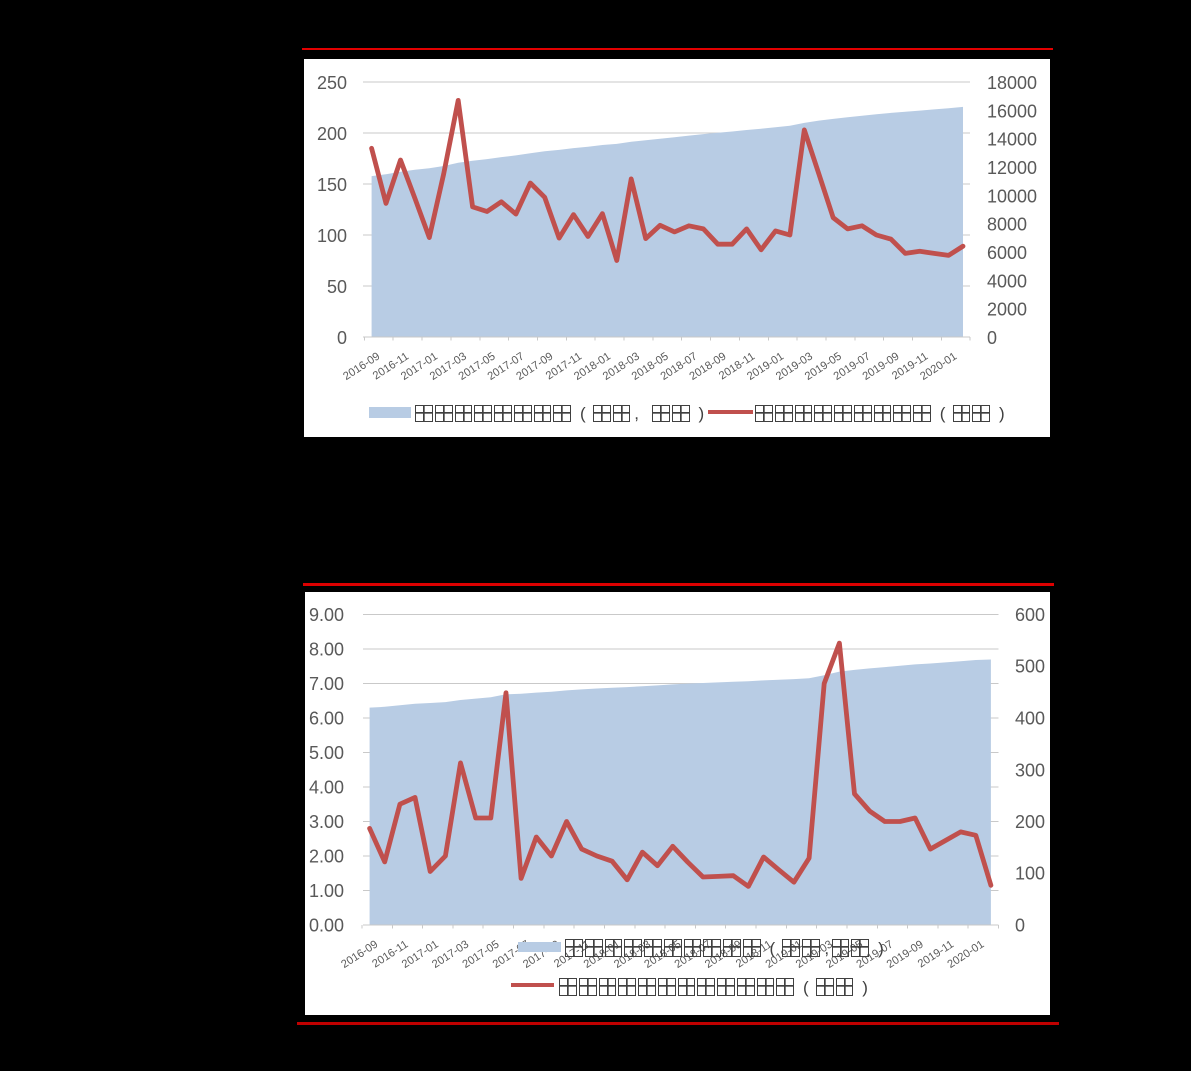 Image resolution: width=1191 pixels, height=1071 pixels. What do you see at coordinates (326, 788) in the screenshot?
I see `svg-text: 4.00` at bounding box center [326, 788].